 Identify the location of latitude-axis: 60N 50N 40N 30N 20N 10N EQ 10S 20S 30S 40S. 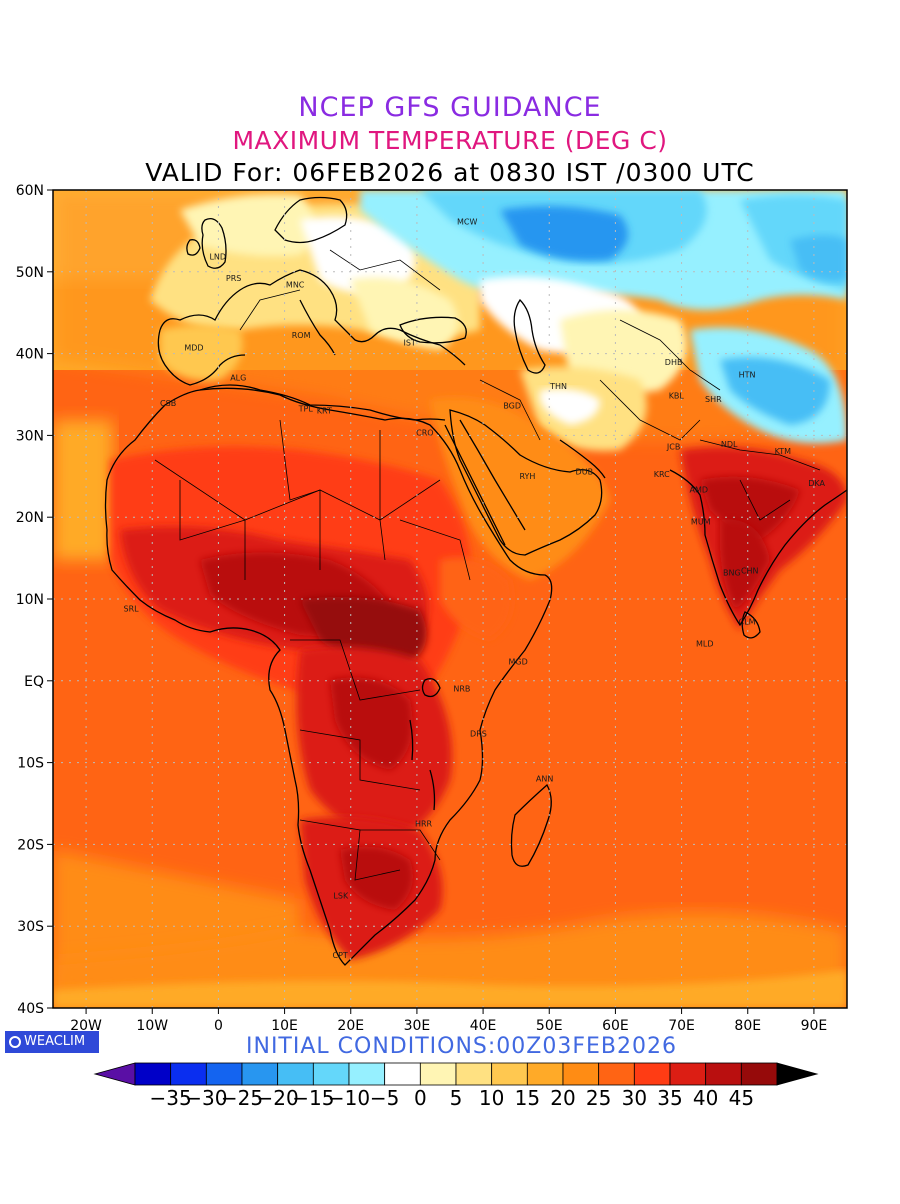
(34, 600).